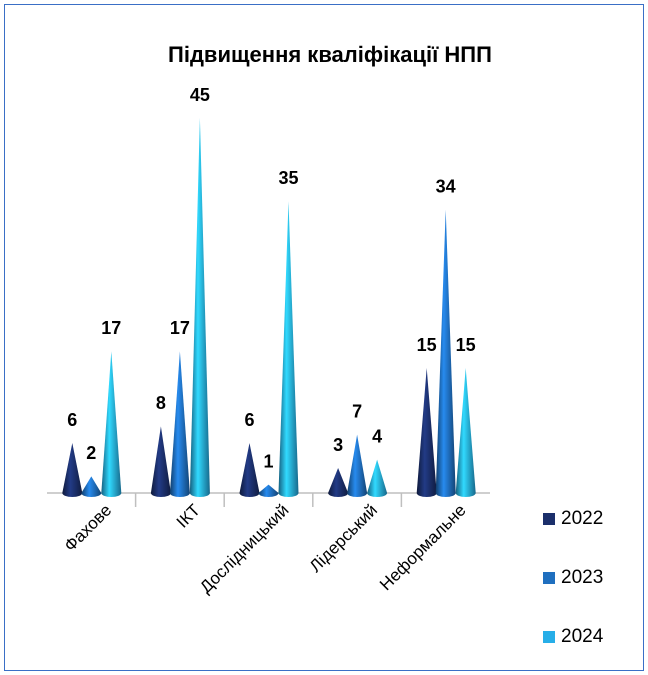 The width and height of the screenshot is (648, 675). Describe the element at coordinates (582, 518) in the screenshot. I see `legend-label: 2022` at that location.